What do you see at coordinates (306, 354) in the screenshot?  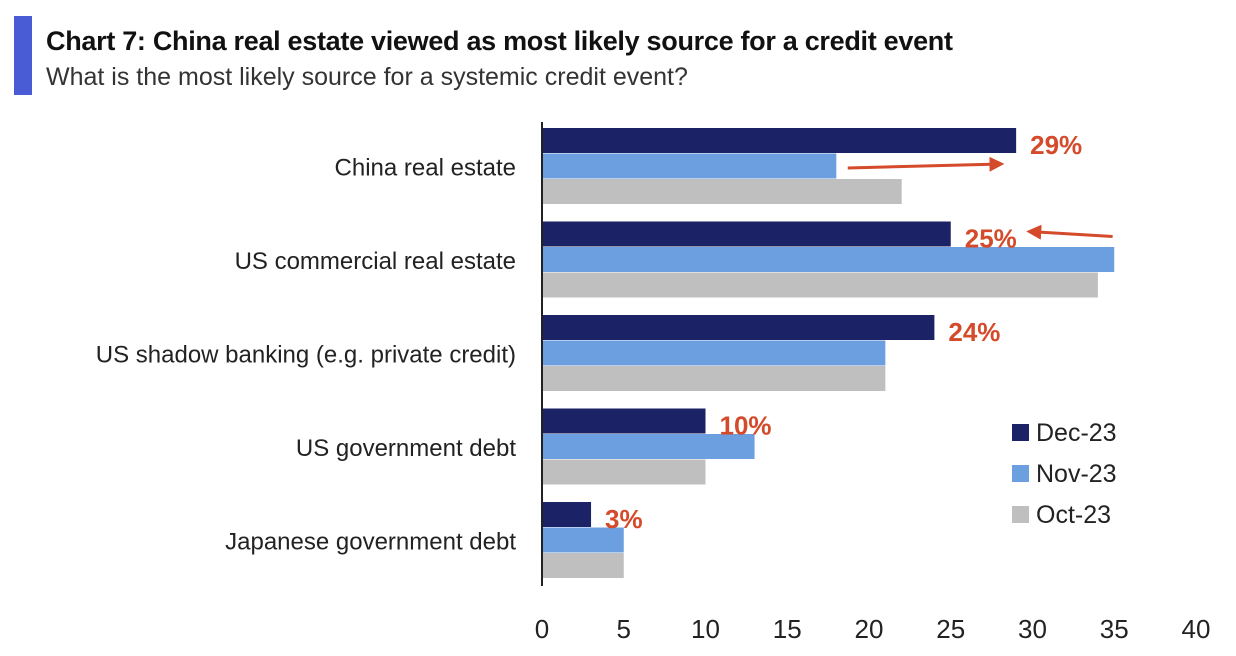 I see `category-label: US shadow banking (e.g. private credit)` at bounding box center [306, 354].